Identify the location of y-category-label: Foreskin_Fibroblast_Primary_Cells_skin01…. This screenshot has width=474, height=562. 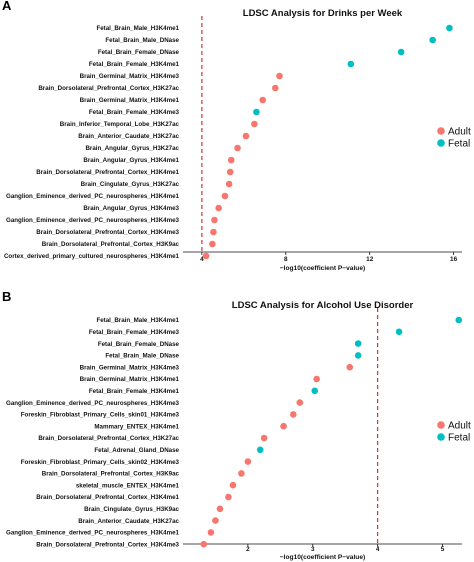
(100, 415).